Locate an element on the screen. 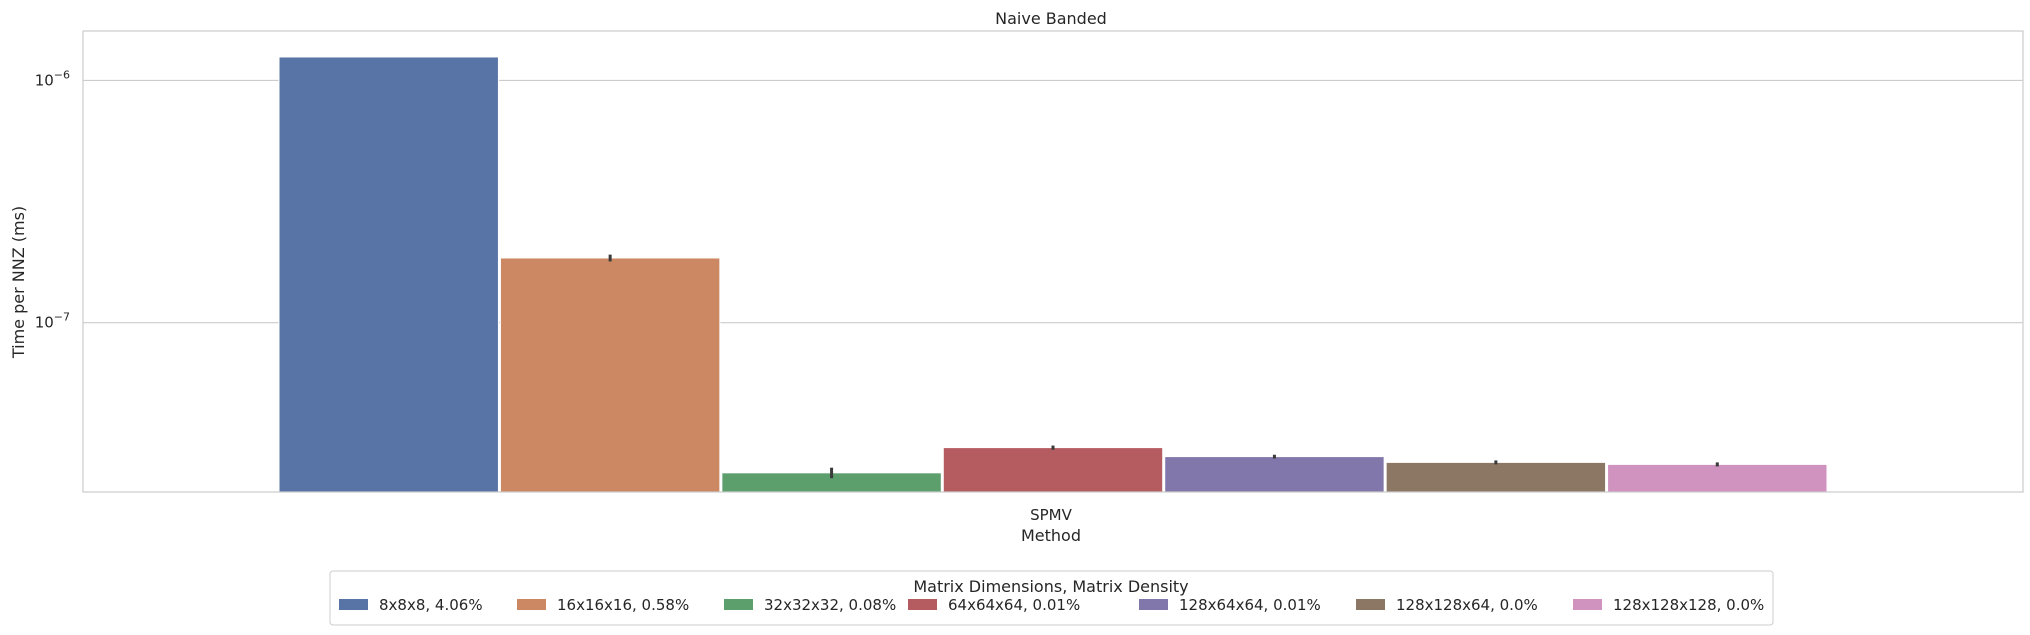 The height and width of the screenshot is (635, 2030). chart-title: Naive Banded is located at coordinates (1051, 18).